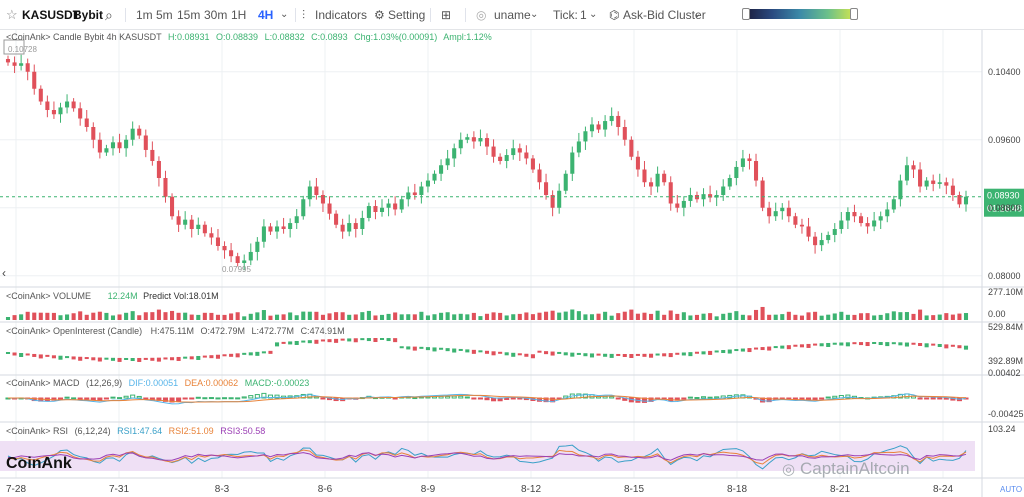 This screenshot has height=497, width=1024. What do you see at coordinates (512, 15) in the screenshot?
I see `uname-select: uname` at bounding box center [512, 15].